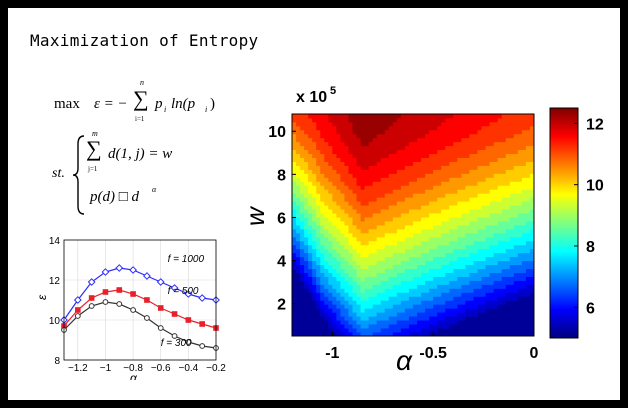 Image resolution: width=628 pixels, height=408 pixels. I want to click on heatmap-xlabel: α, so click(404, 359).